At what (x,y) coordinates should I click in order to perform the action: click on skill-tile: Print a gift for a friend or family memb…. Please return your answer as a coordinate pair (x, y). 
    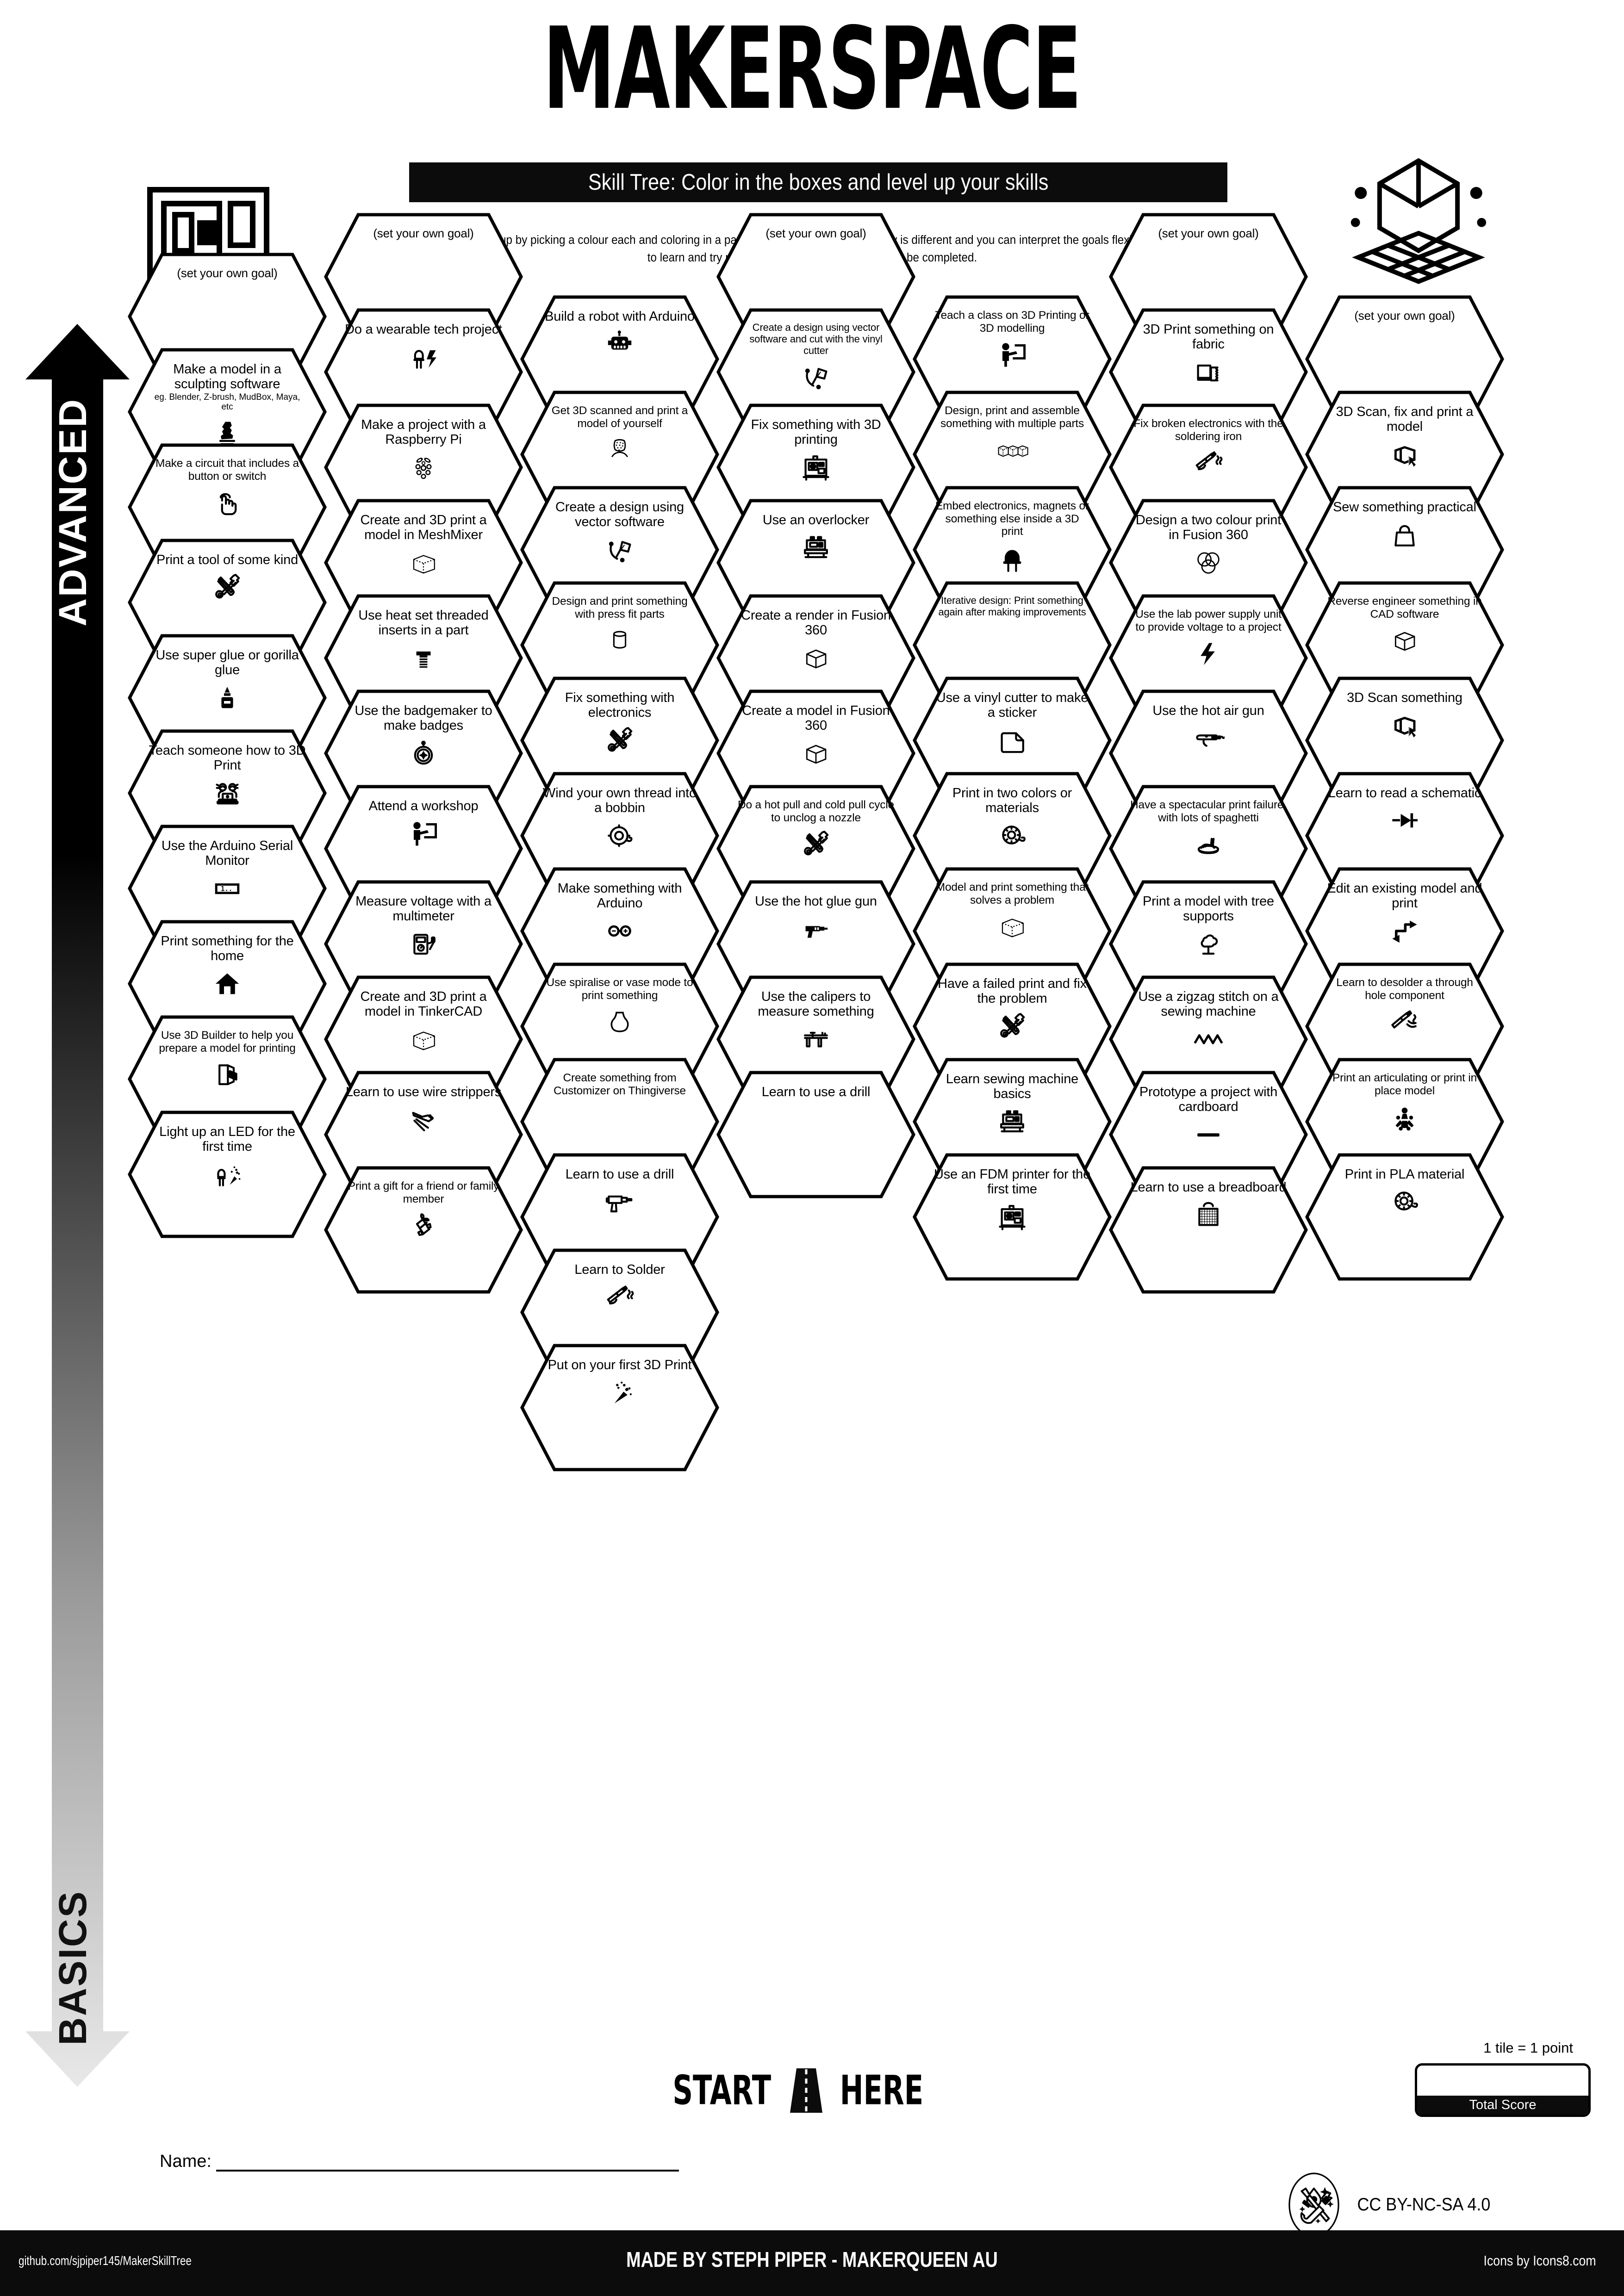
    Looking at the image, I should click on (423, 1230).